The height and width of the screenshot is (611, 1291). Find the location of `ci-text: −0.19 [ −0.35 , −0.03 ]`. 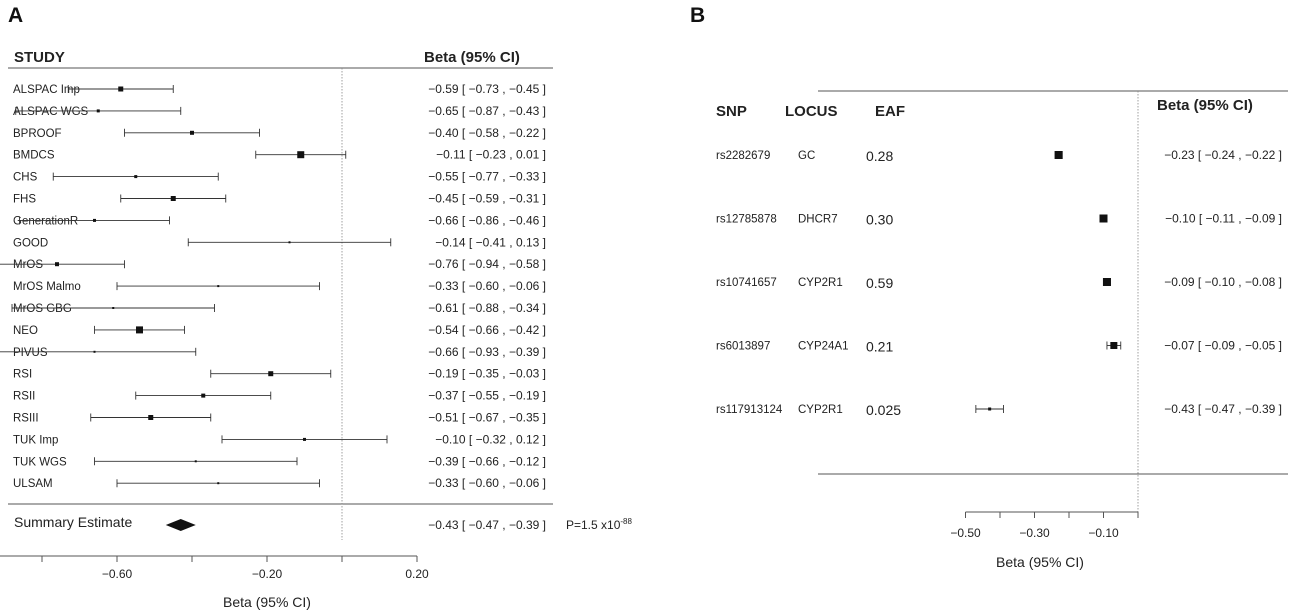

ci-text: −0.19 [ −0.35 , −0.03 ] is located at coordinates (487, 374).